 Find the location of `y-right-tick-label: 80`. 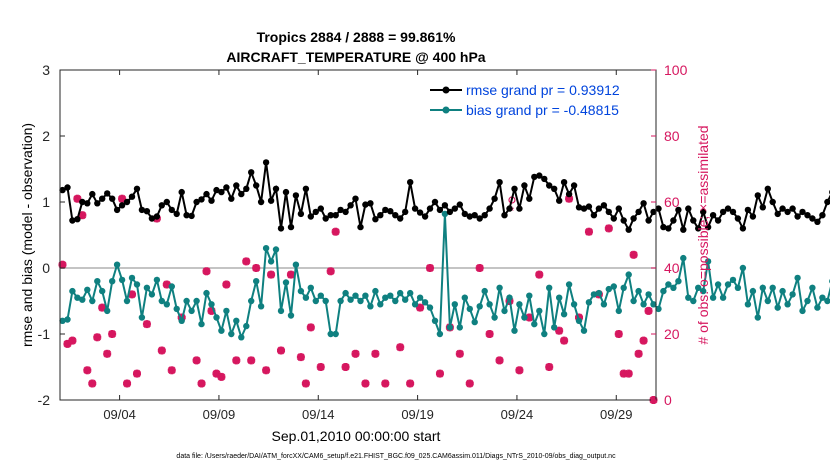

y-right-tick-label: 80 is located at coordinates (672, 136).